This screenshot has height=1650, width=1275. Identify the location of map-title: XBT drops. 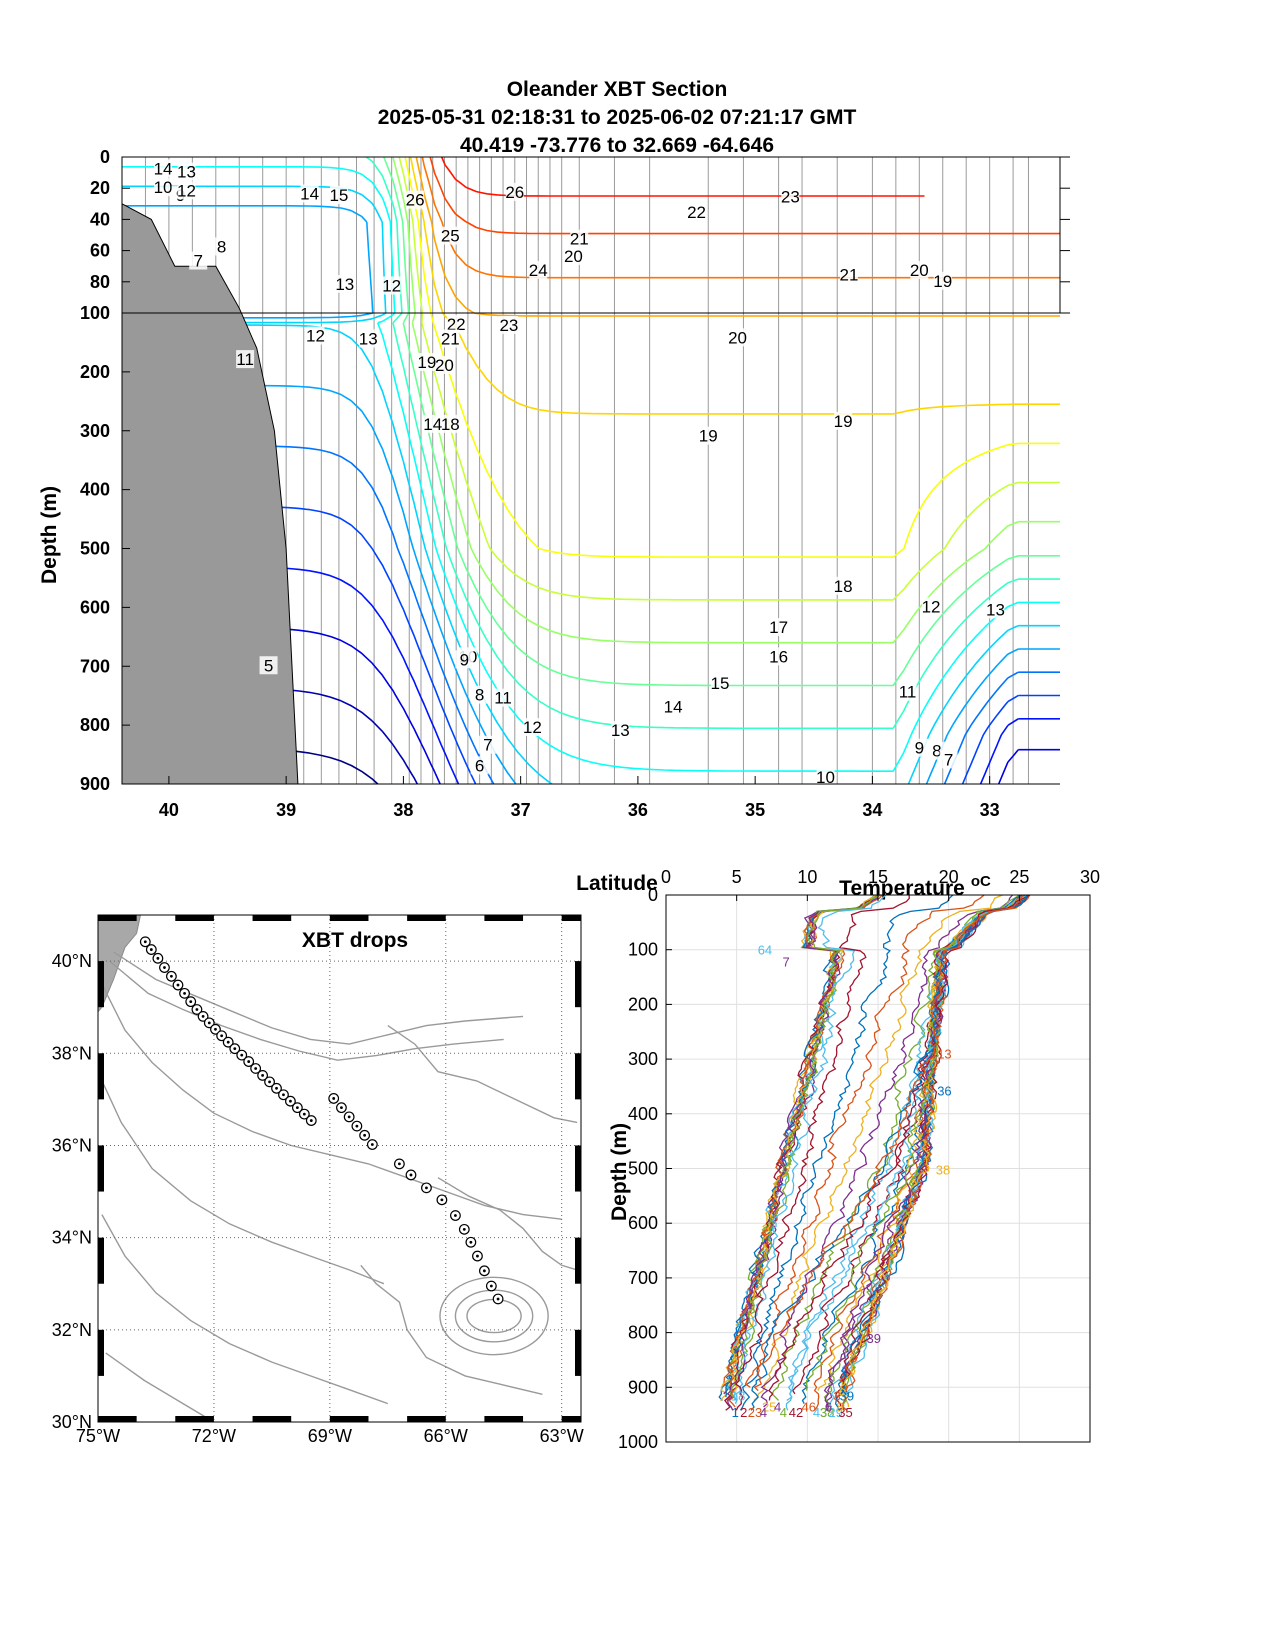
(355, 940).